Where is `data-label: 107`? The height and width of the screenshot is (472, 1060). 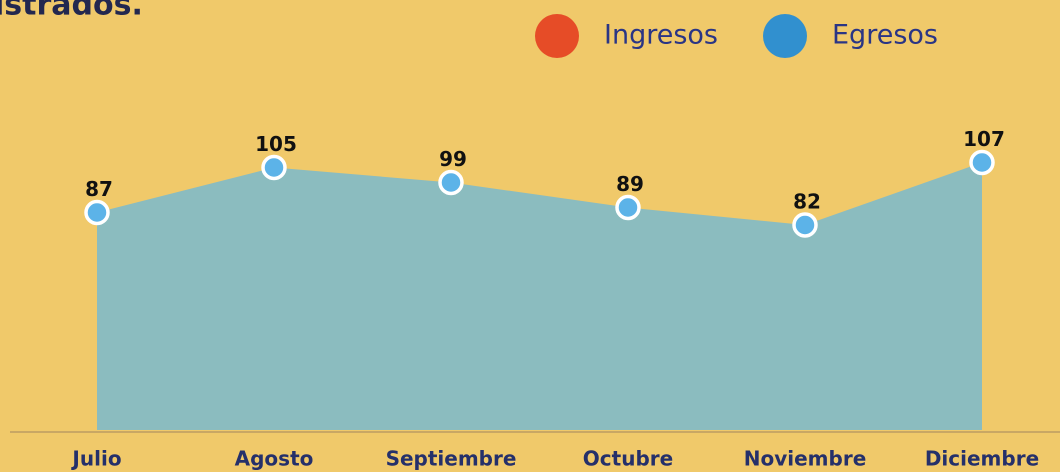
data-label: 107 is located at coordinates (984, 139).